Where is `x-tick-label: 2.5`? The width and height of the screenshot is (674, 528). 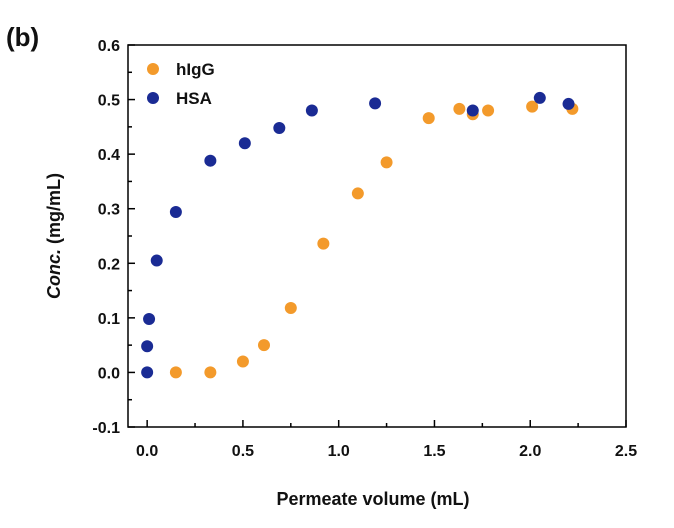
x-tick-label: 2.5 is located at coordinates (626, 451).